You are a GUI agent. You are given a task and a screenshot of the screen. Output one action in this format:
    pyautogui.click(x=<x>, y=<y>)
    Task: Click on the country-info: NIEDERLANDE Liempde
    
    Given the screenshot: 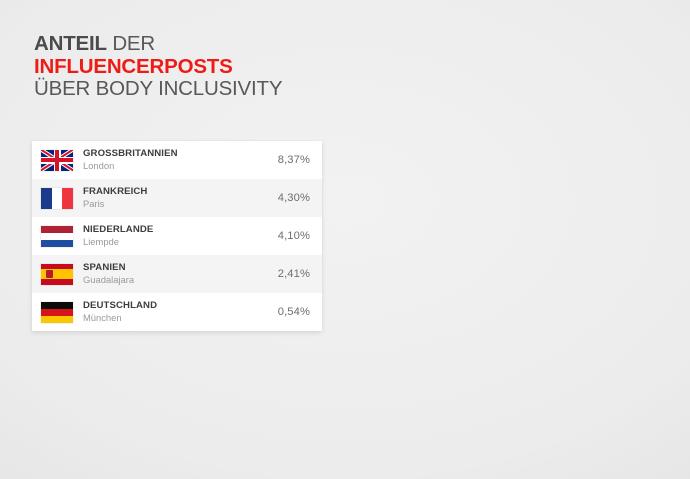 What is the action you would take?
    pyautogui.click(x=180, y=236)
    